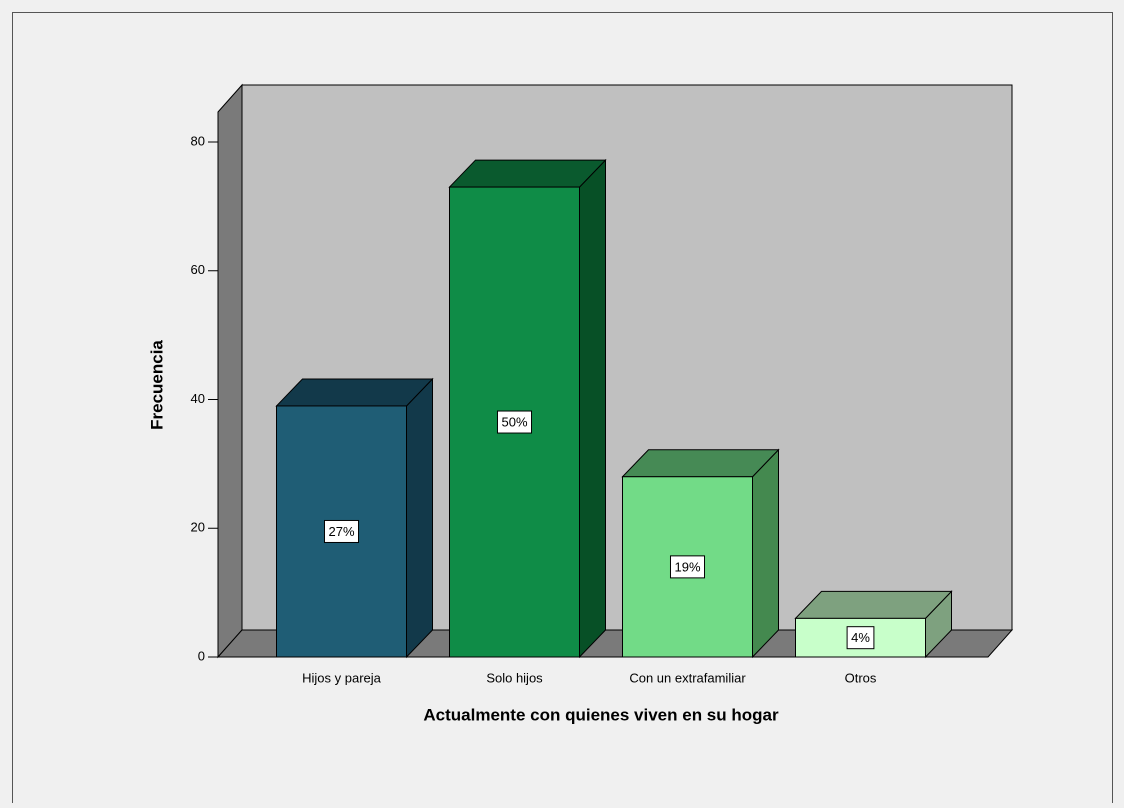 The image size is (1124, 808). What do you see at coordinates (230, 371) in the screenshot?
I see `side-wall` at bounding box center [230, 371].